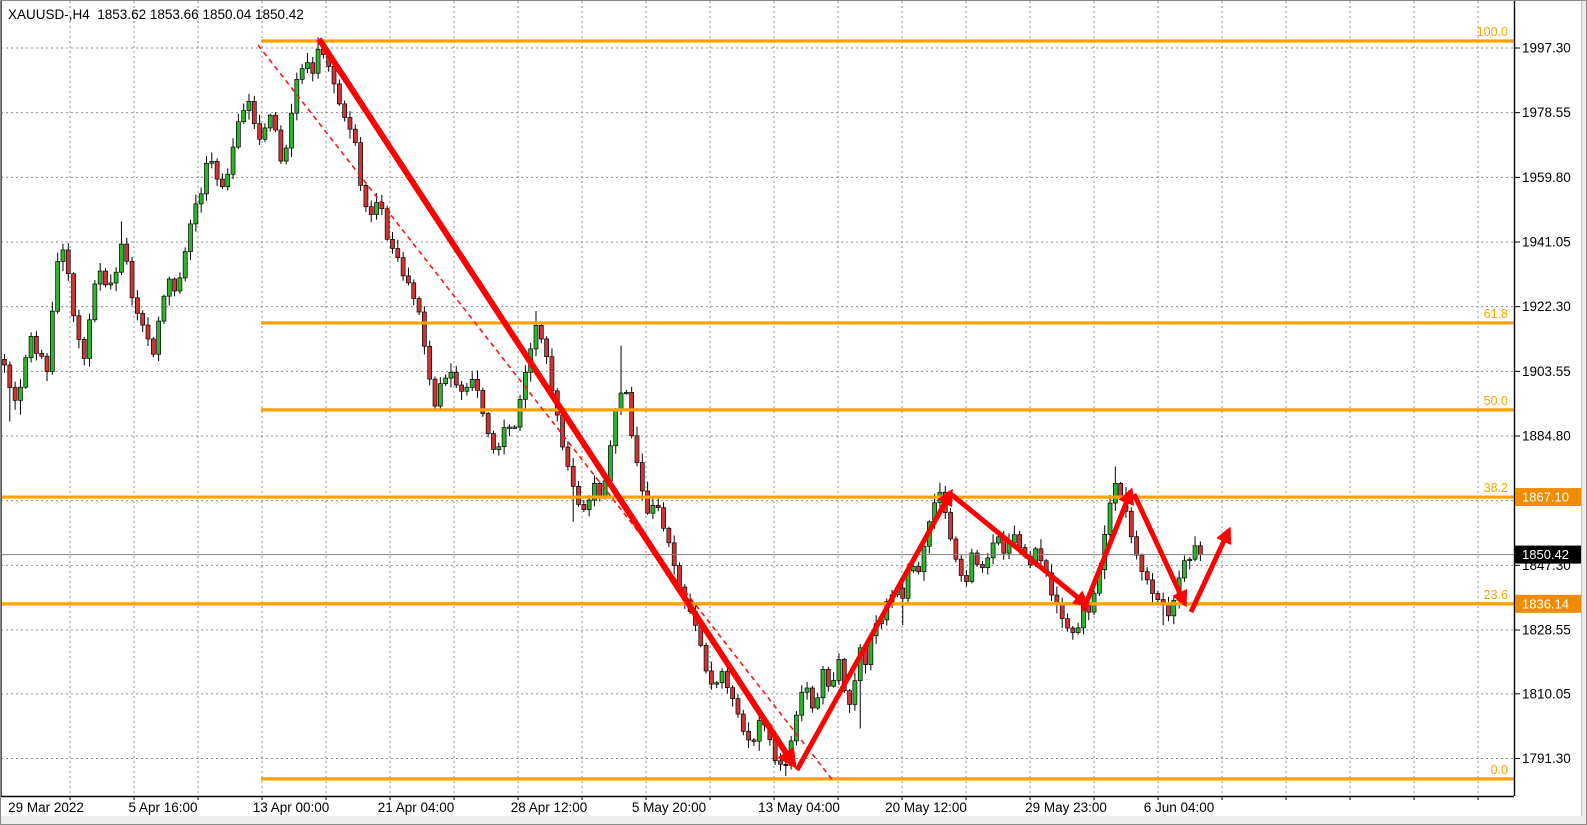 Image resolution: width=1587 pixels, height=825 pixels. Describe the element at coordinates (416, 807) in the screenshot. I see `time-axis-label: 21 Apr 04:00` at that location.